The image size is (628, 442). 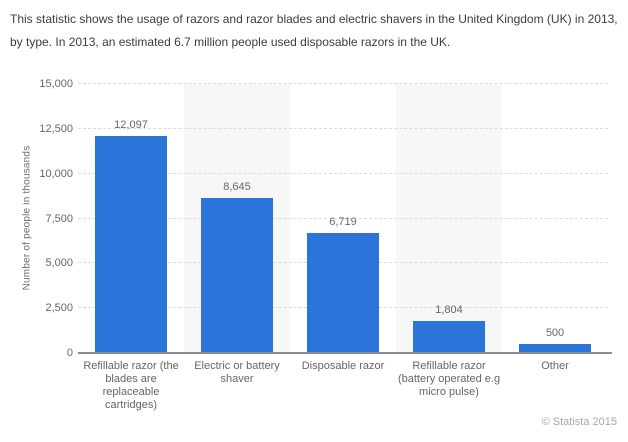 I want to click on bar-value-label: 1,804, so click(x=449, y=310).